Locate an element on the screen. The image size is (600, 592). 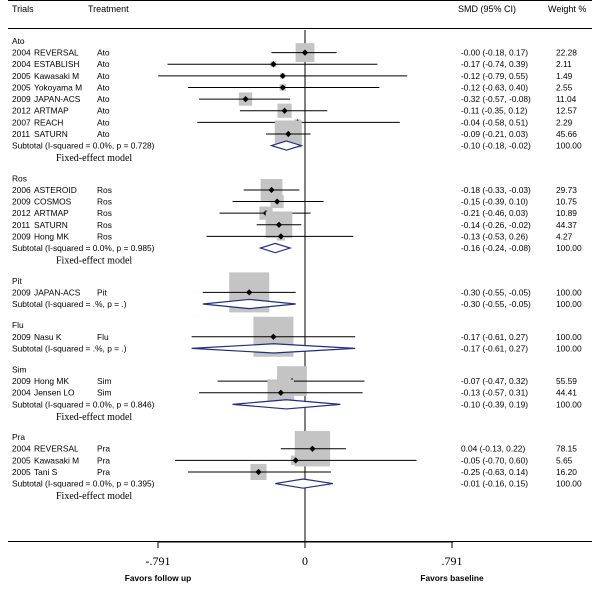
group-label: Pit is located at coordinates (17, 281).